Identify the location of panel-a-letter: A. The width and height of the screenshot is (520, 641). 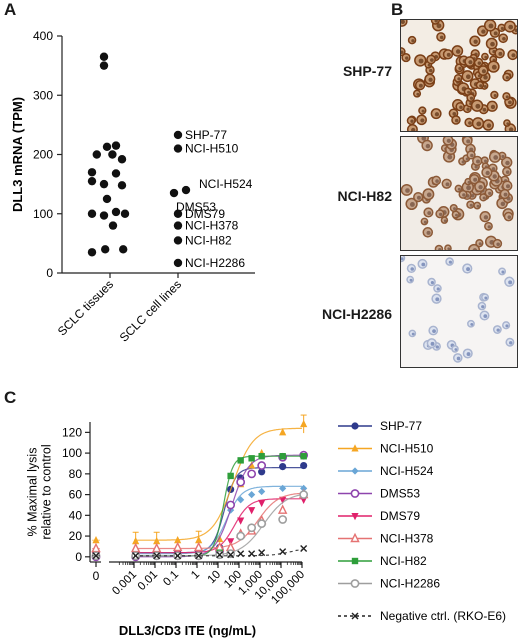
(10, 9).